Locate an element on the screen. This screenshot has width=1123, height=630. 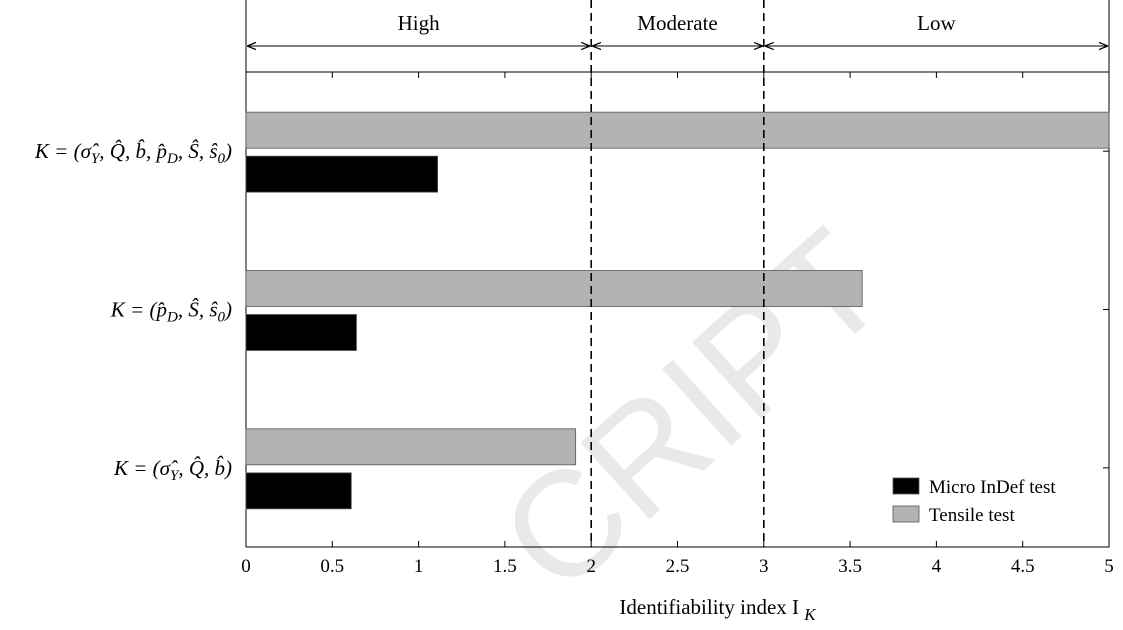
x-tick-label-1: 0.5 is located at coordinates (332, 566).